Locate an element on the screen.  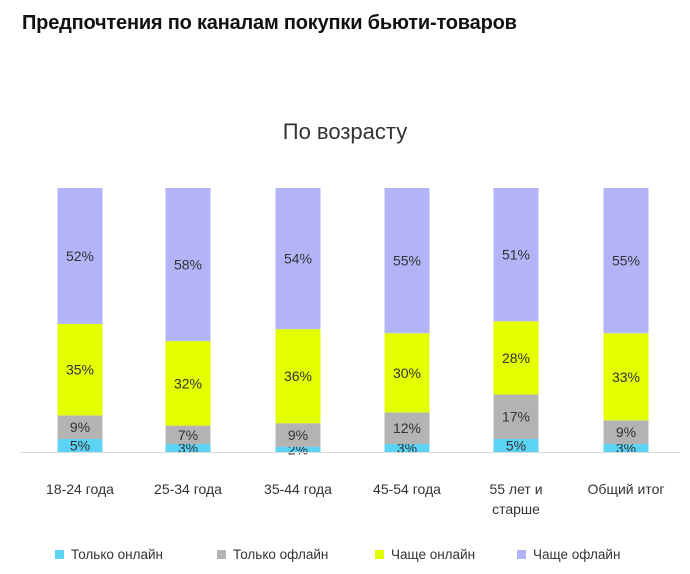
legend-label: Только офлайн is located at coordinates (281, 554).